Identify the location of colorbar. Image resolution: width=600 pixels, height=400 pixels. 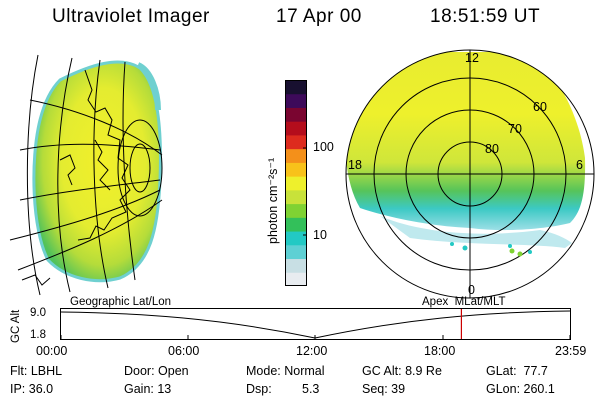
(296, 183).